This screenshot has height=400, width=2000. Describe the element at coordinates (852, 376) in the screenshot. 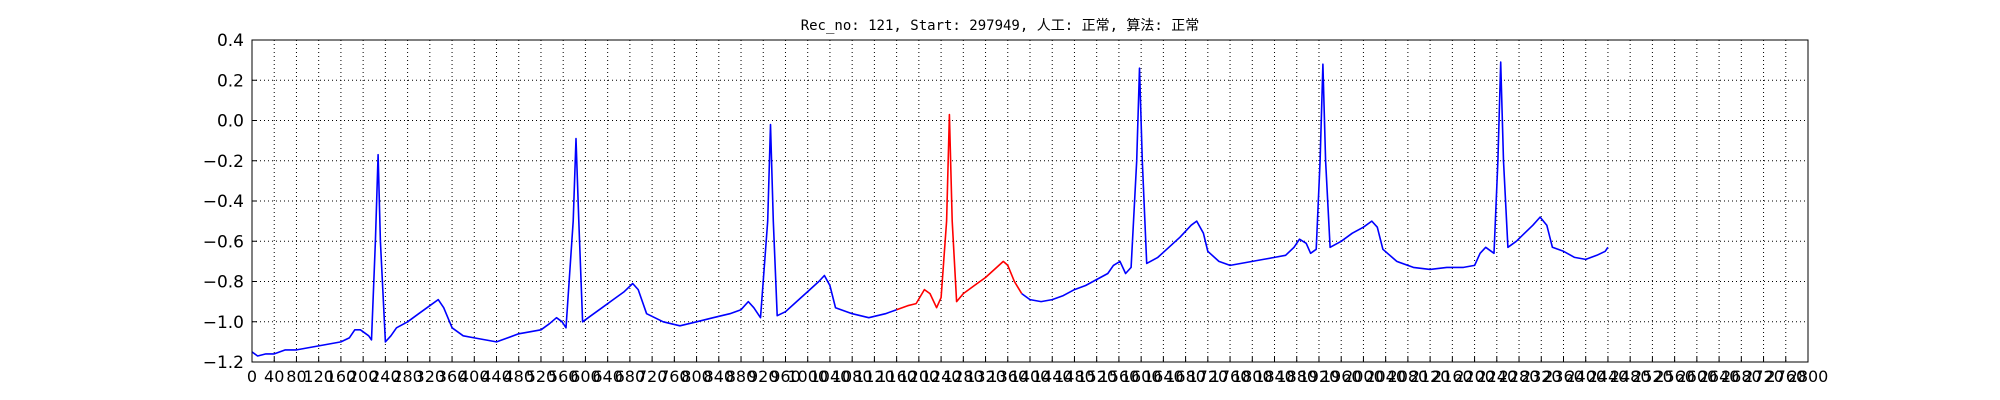

I see `x-tick-label: 1080` at that location.